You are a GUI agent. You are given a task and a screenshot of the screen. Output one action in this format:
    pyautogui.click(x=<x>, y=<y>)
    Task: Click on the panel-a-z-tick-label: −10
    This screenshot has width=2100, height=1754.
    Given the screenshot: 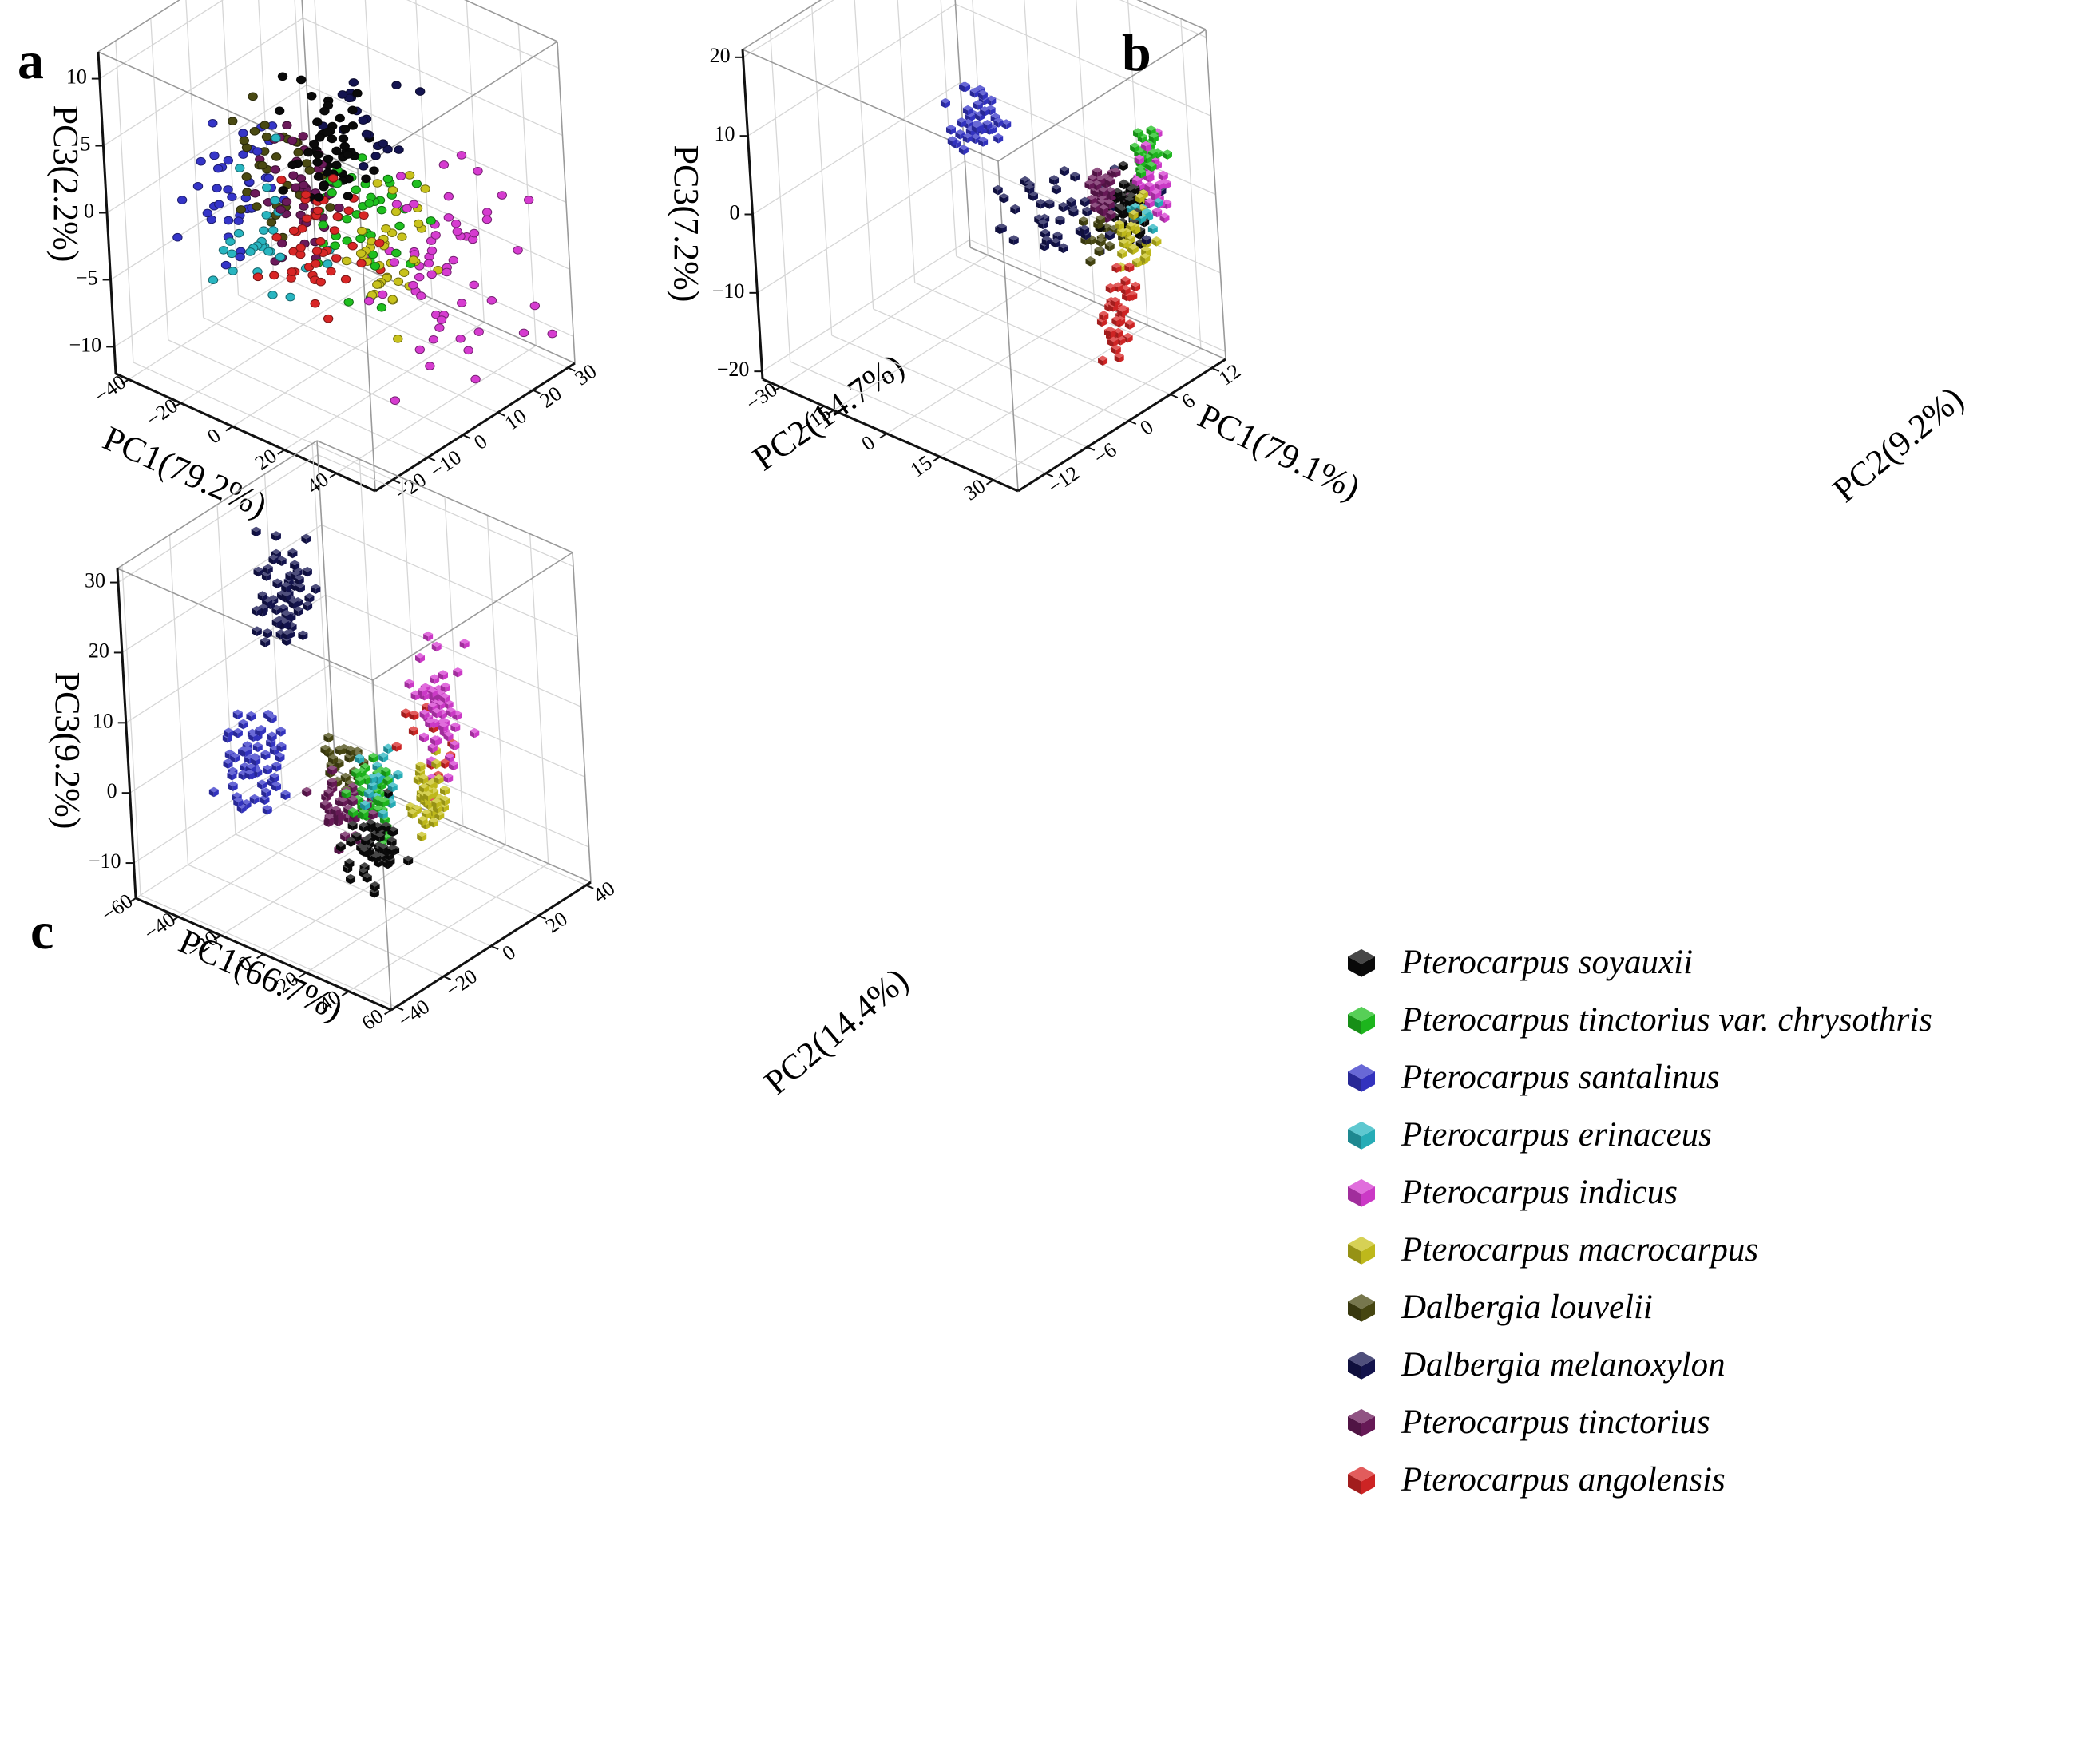 What is the action you would take?
    pyautogui.click(x=85, y=344)
    